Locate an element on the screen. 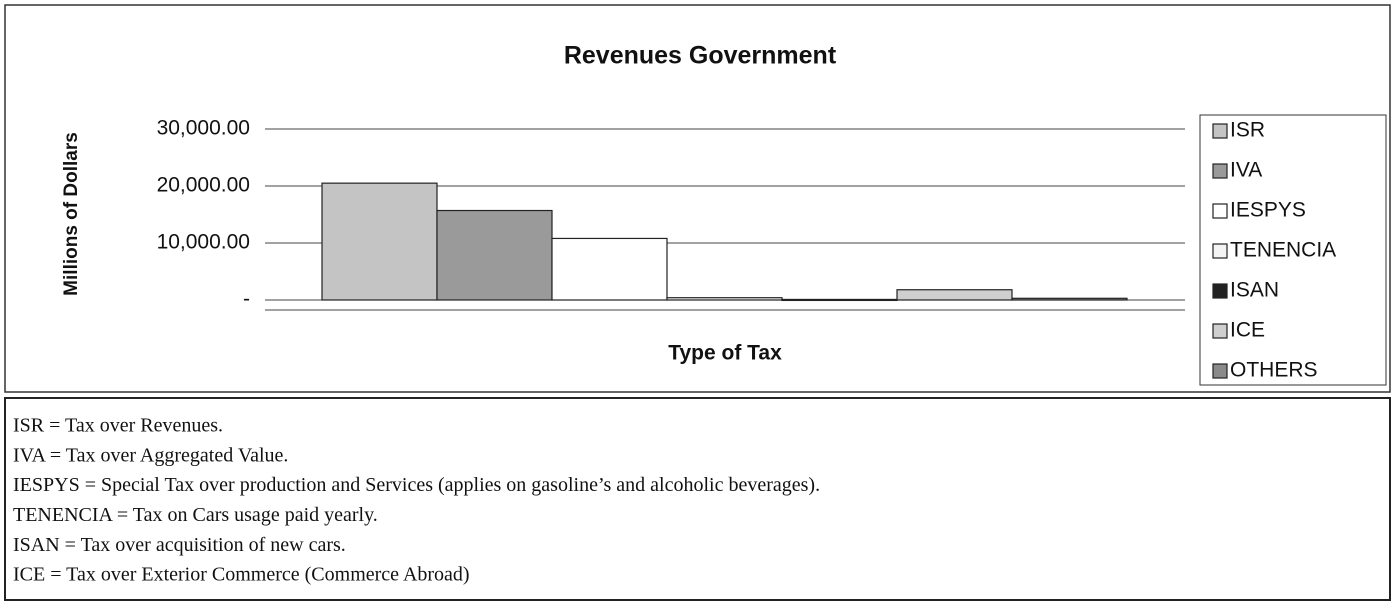 This screenshot has height=615, width=1399. x-axis-label: Type of Tax is located at coordinates (725, 353).